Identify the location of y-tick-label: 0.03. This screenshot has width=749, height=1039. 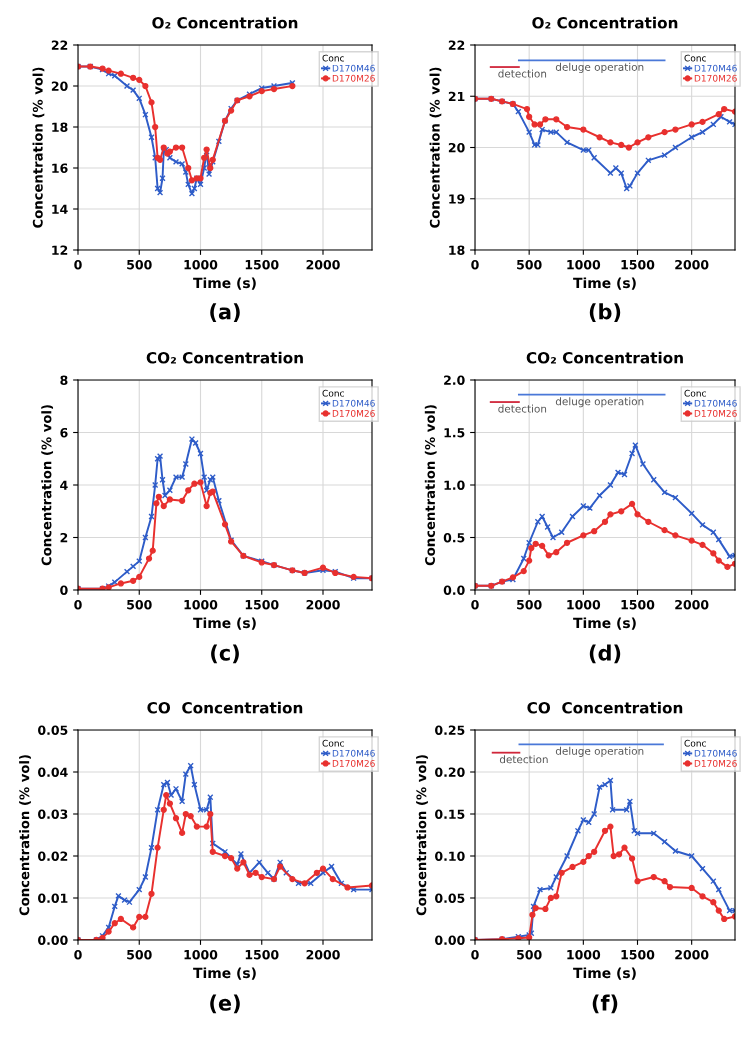
(53, 814).